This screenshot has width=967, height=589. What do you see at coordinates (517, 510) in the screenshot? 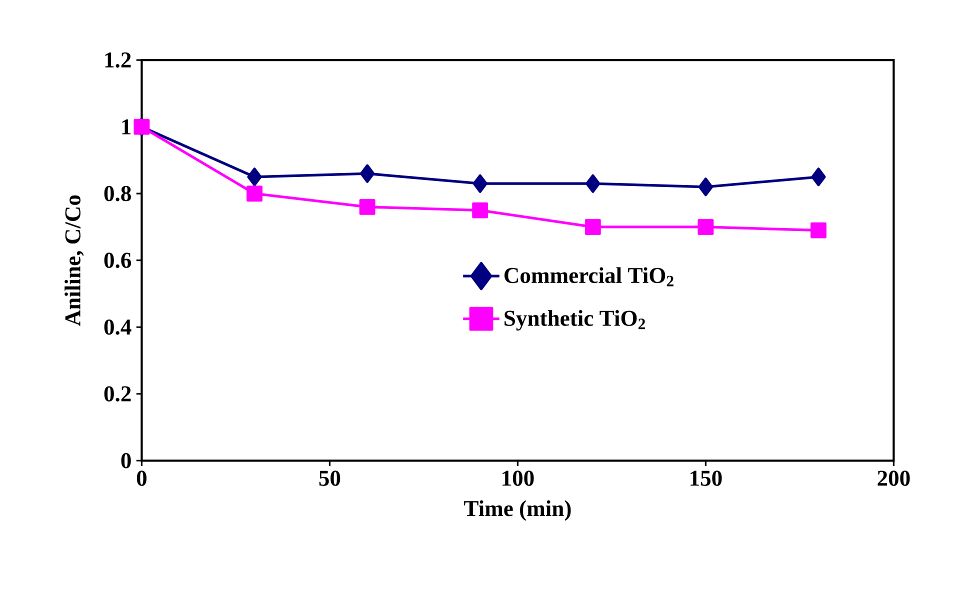
I see `x-axis-title: Time (min)` at bounding box center [517, 510].